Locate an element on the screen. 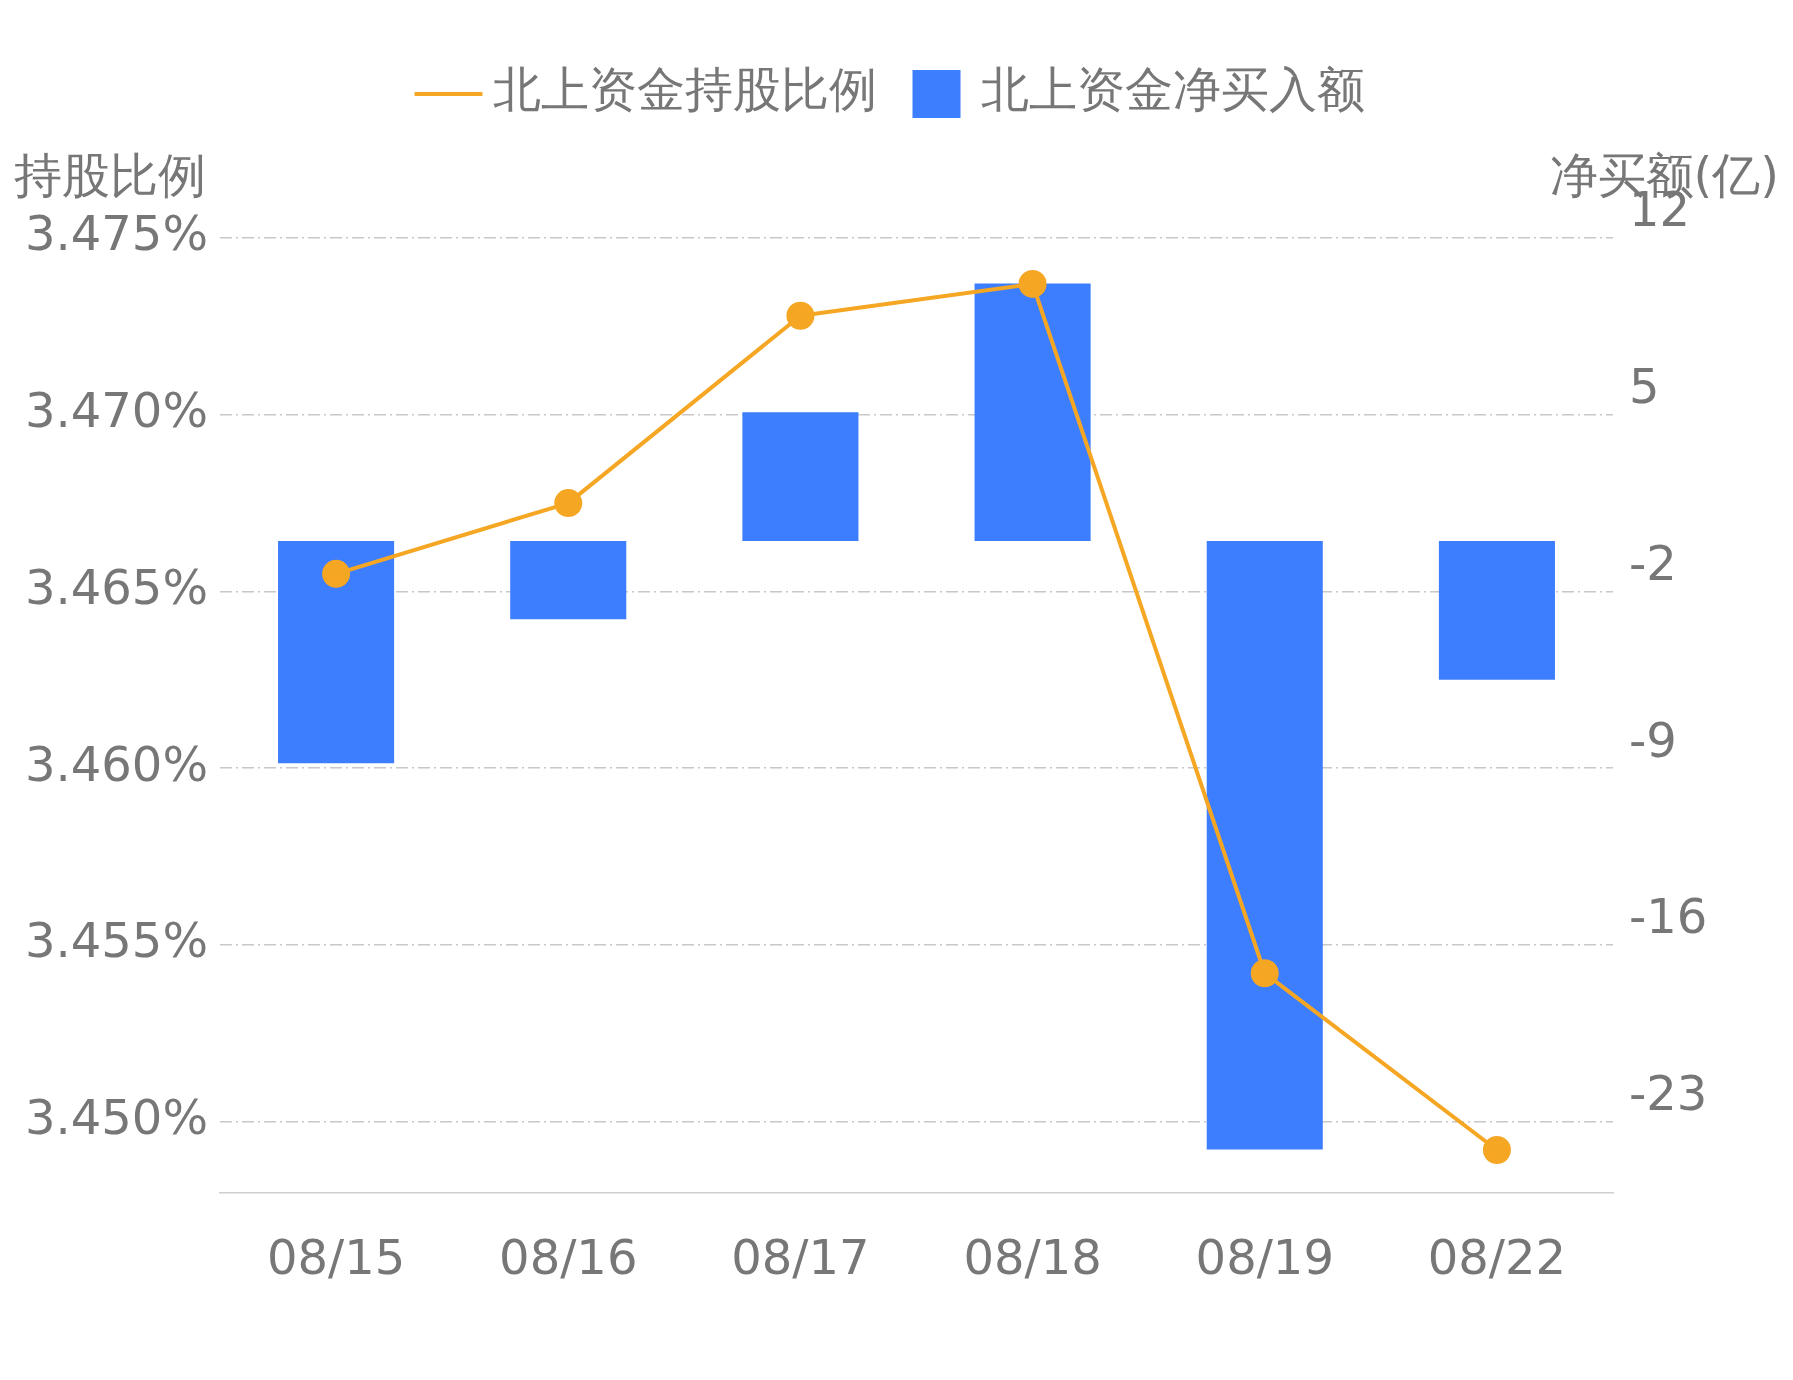  y-tick-label: 3.460% is located at coordinates (116, 763).